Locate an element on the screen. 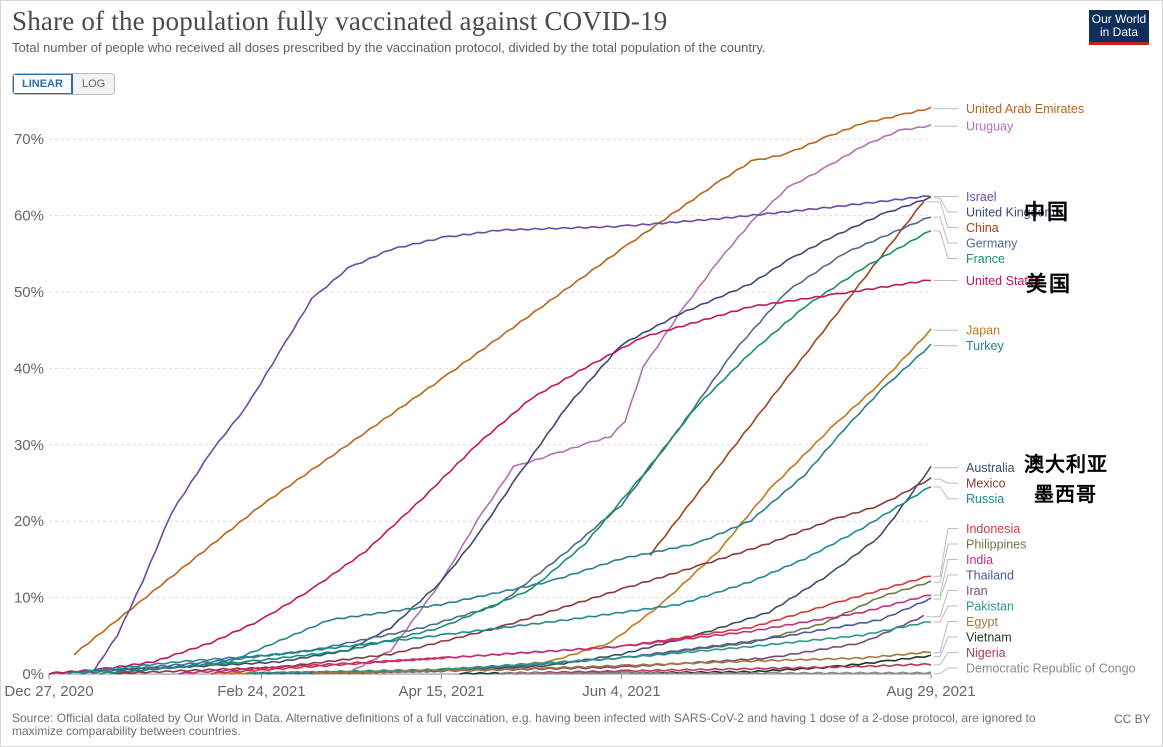 The width and height of the screenshot is (1163, 747). legend-label: Mexico is located at coordinates (986, 484).